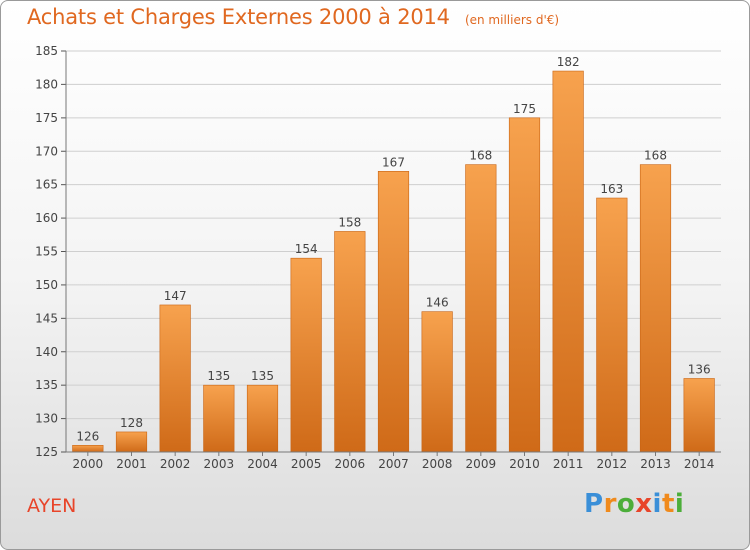 This screenshot has width=750, height=550. What do you see at coordinates (46, 84) in the screenshot?
I see `y-tick-label: 180` at bounding box center [46, 84].